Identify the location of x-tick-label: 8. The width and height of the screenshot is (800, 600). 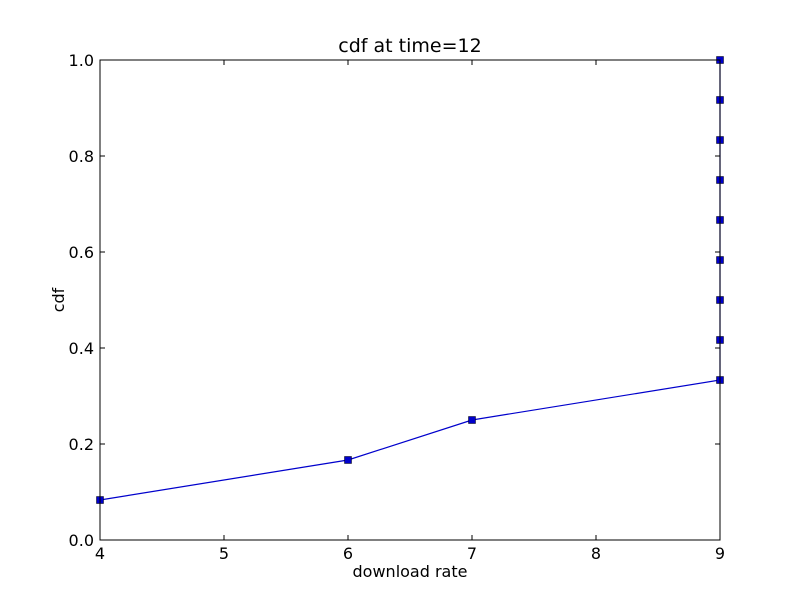
(596, 553).